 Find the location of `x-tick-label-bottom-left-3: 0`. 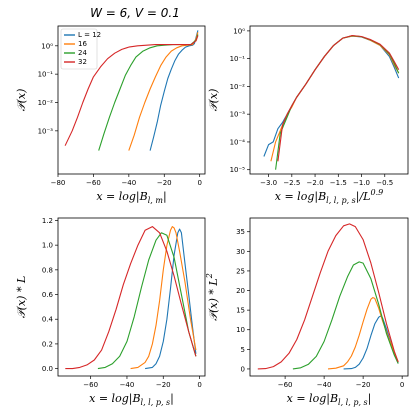

x-tick-label-bottom-left-3: 0 is located at coordinates (199, 385).